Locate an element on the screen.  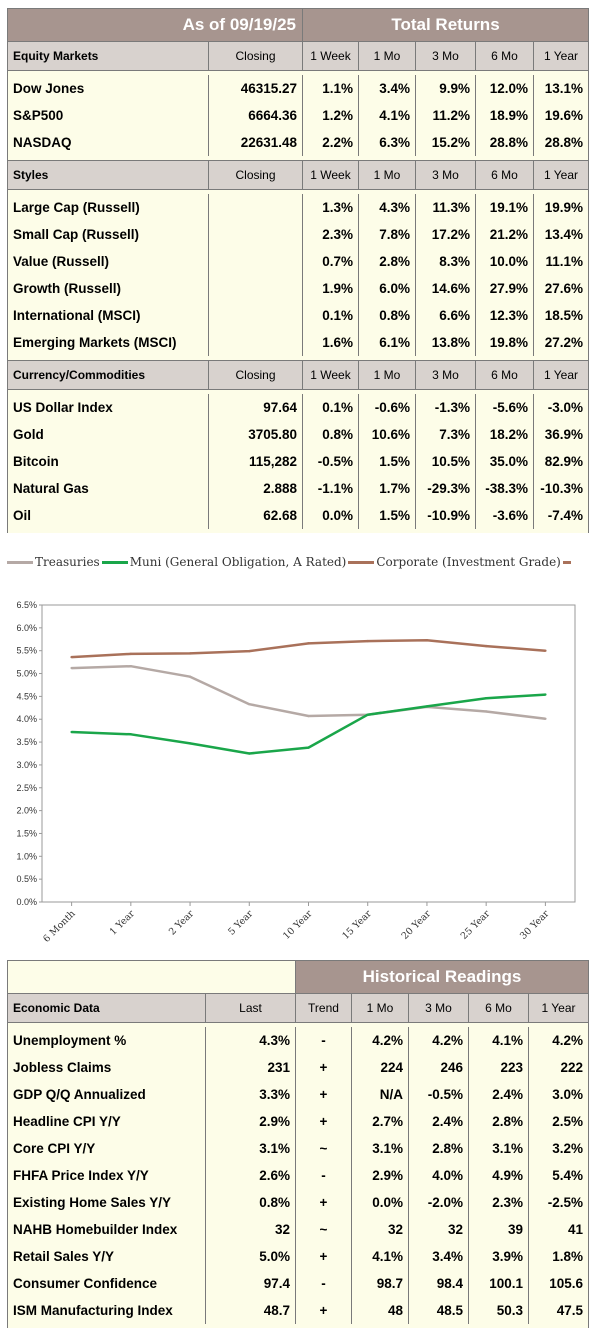
row-label: Value (Russell) is located at coordinates (108, 261).